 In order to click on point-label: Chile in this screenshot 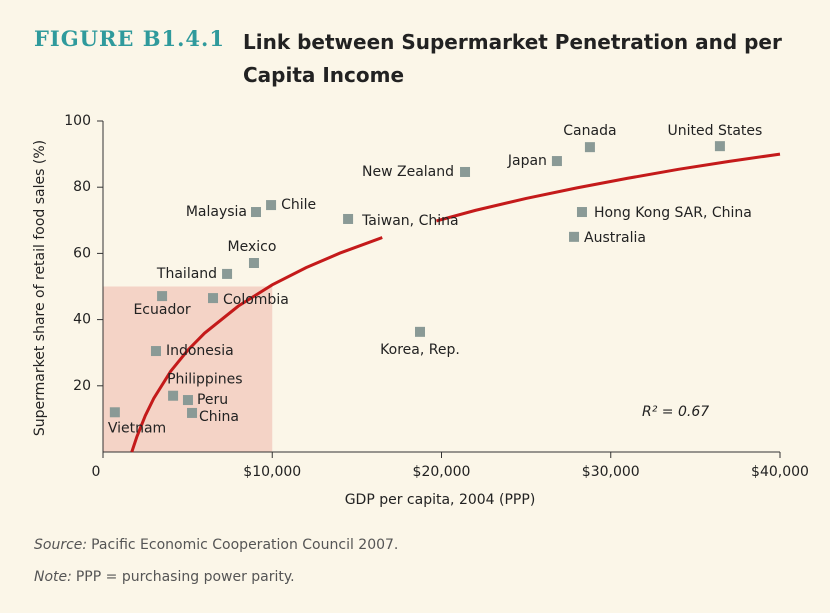, I will do `click(298, 205)`.